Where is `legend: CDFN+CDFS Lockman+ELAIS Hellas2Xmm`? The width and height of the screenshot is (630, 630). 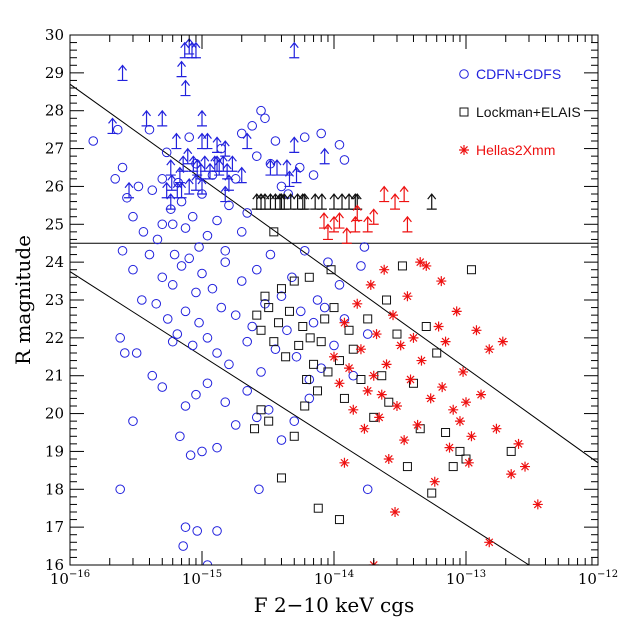 legend: CDFN+CDFS Lockman+ELAIS Hellas2Xmm is located at coordinates (520, 112).